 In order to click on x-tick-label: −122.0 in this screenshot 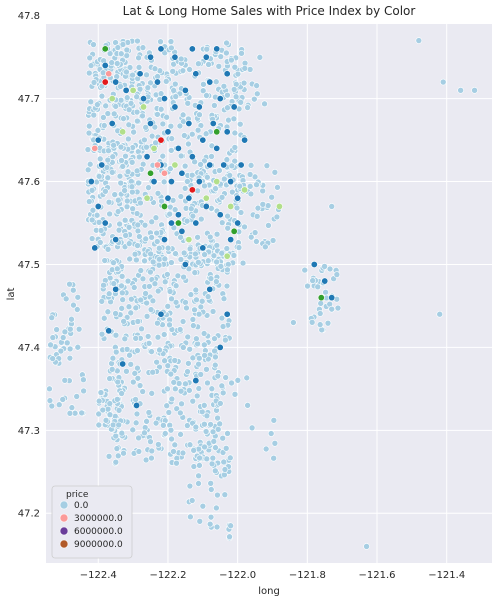, I will do `click(237, 575)`.